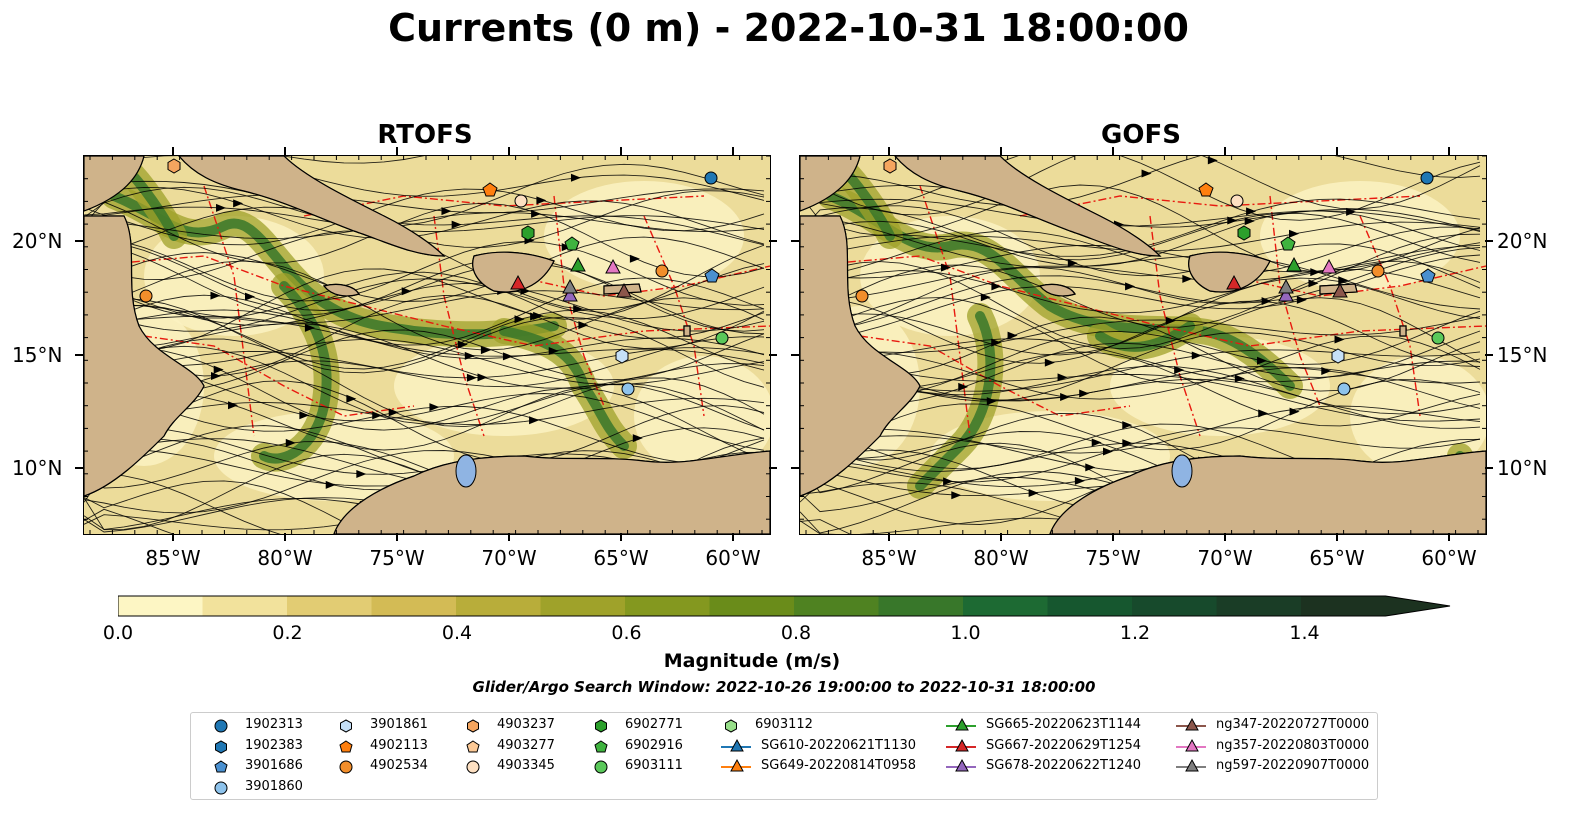 Image resolution: width=1577 pixels, height=827 pixels. Describe the element at coordinates (784, 724) in the screenshot. I see `legend-label: 6903112` at that location.